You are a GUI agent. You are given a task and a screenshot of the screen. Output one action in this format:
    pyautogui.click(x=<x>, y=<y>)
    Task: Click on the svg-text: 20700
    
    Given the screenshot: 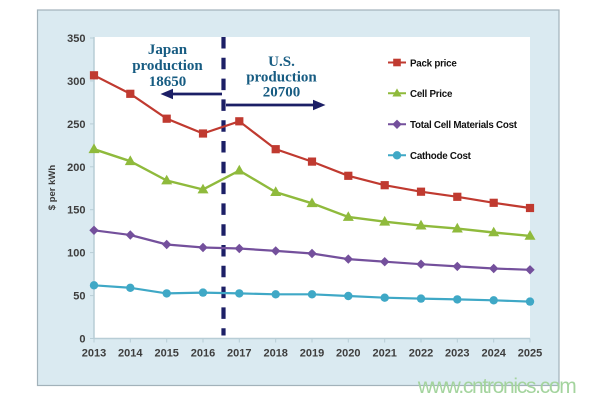 What is the action you would take?
    pyautogui.click(x=282, y=93)
    